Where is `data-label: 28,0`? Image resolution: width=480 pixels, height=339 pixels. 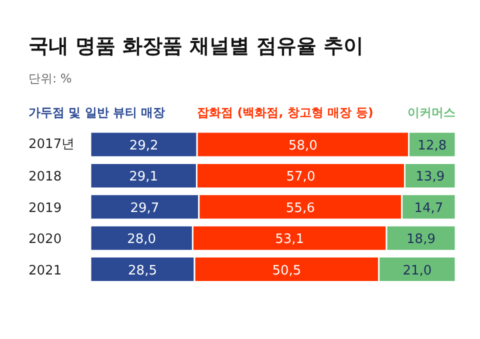
data-label: 28,0 is located at coordinates (141, 240).